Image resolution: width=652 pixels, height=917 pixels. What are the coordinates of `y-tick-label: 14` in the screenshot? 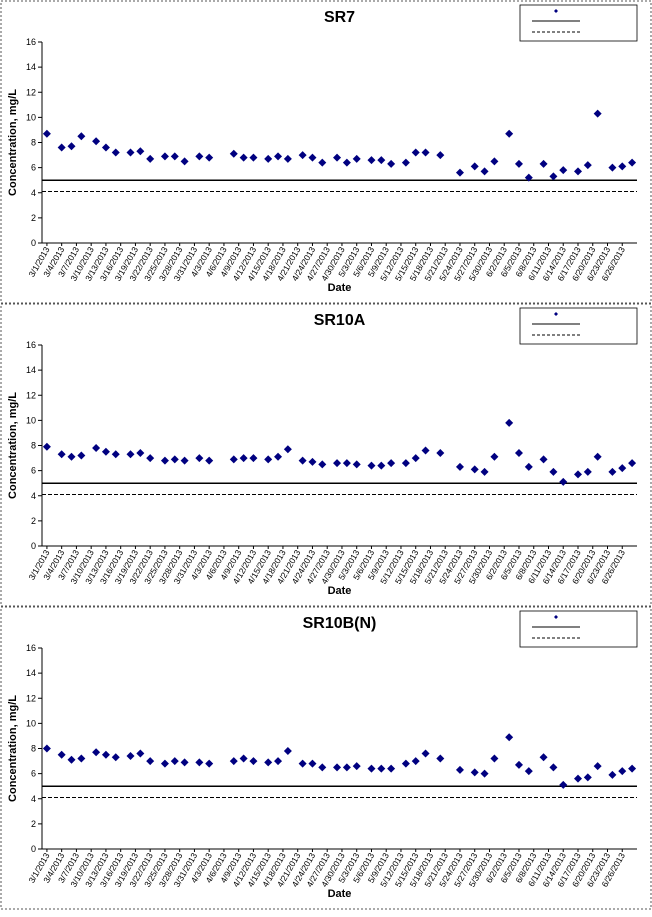 It's located at (31, 673).